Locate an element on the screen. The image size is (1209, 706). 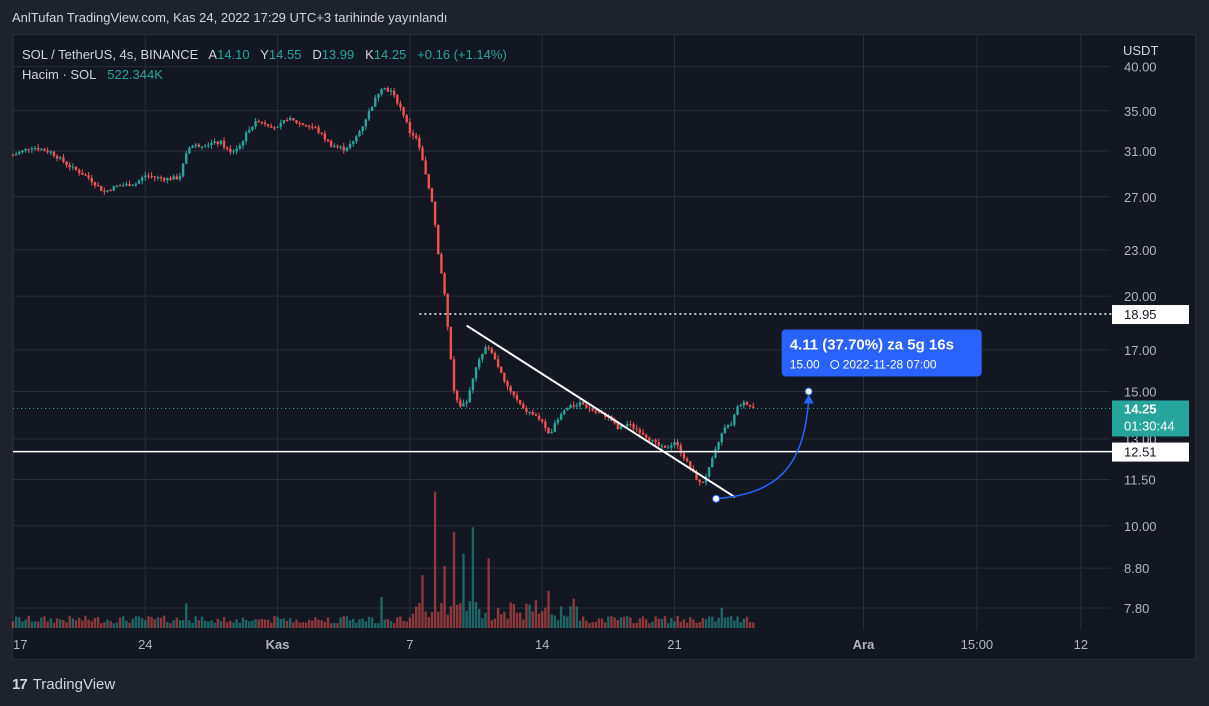
legend-volume-label: Hacim · SOL is located at coordinates (59, 74).